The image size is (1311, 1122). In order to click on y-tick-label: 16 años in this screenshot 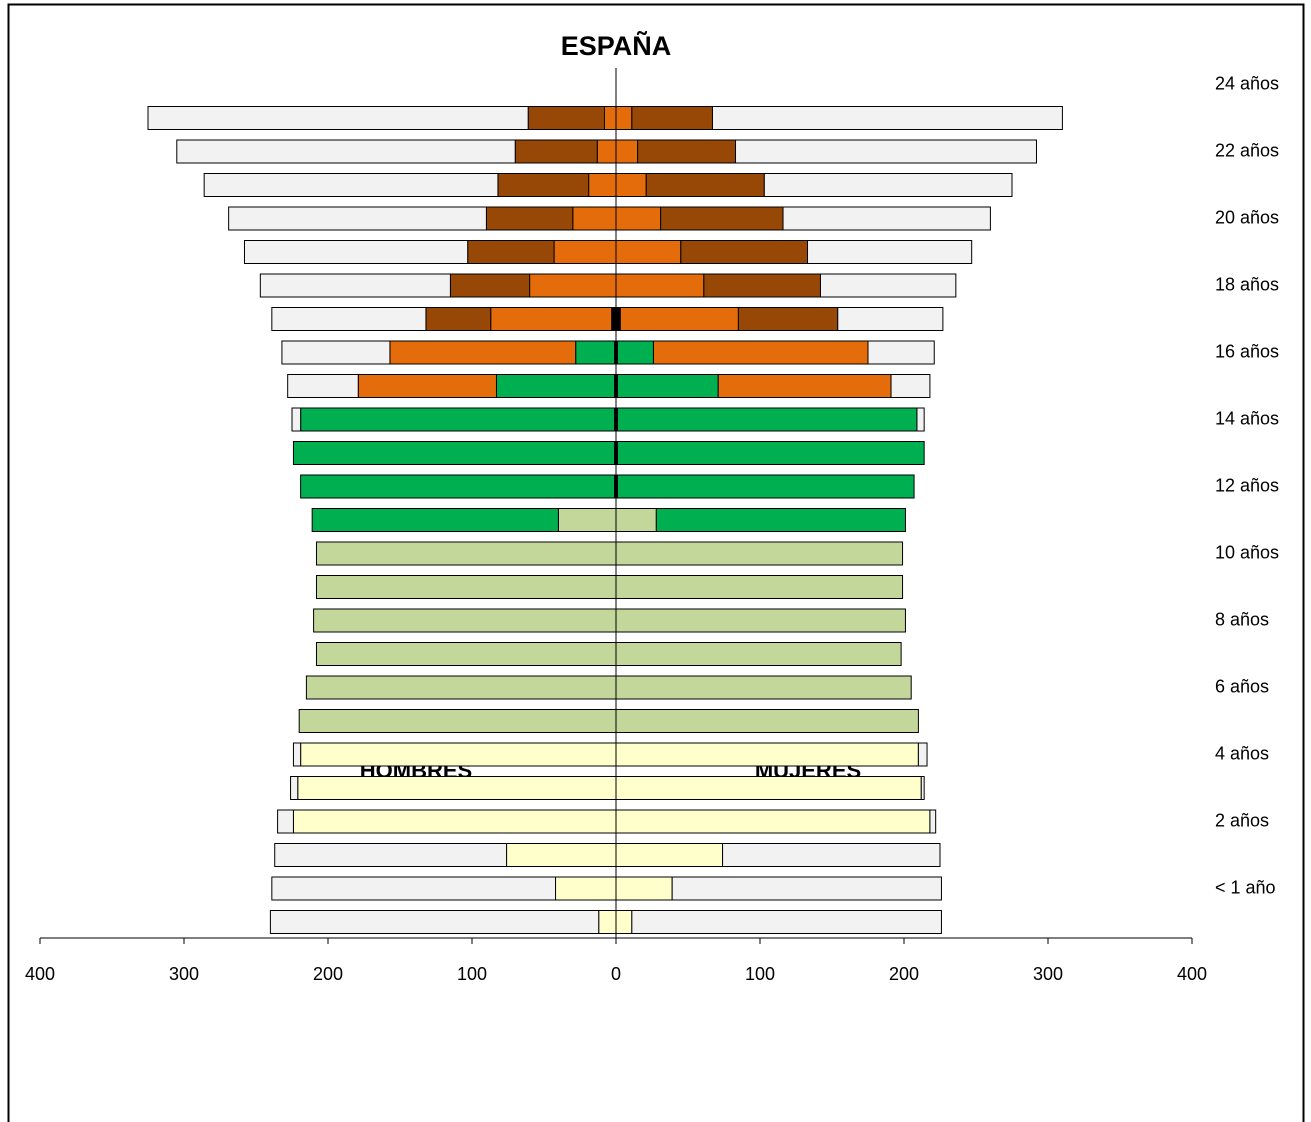, I will do `click(1247, 351)`.